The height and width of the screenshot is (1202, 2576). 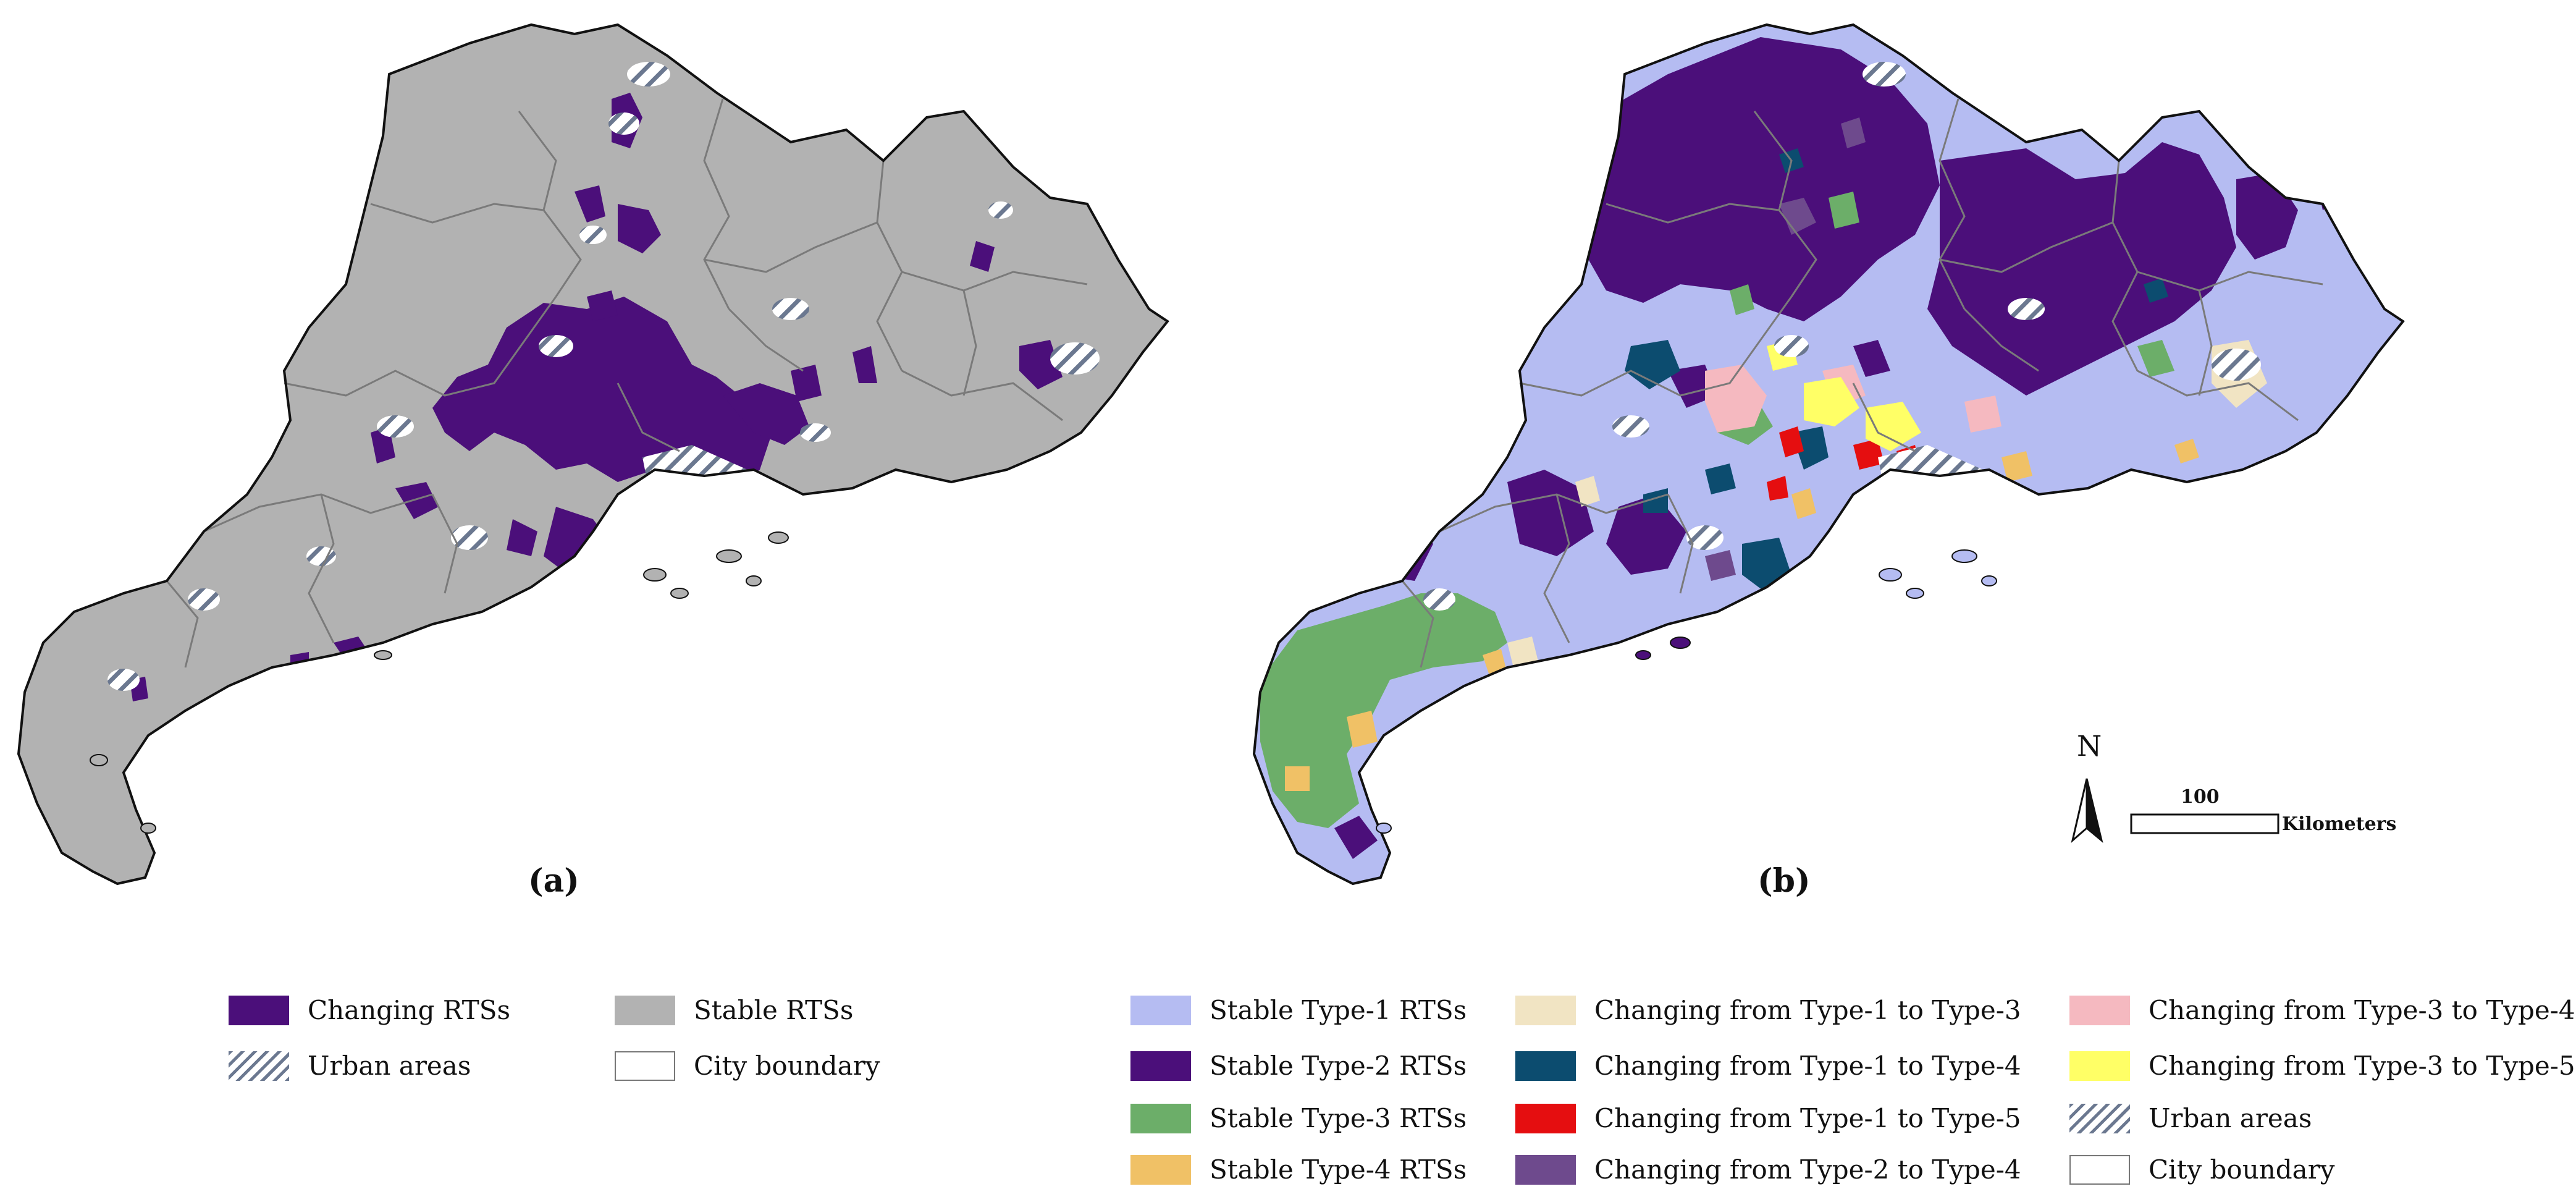 What do you see at coordinates (259, 1010) in the screenshot?
I see `swatch-changing` at bounding box center [259, 1010].